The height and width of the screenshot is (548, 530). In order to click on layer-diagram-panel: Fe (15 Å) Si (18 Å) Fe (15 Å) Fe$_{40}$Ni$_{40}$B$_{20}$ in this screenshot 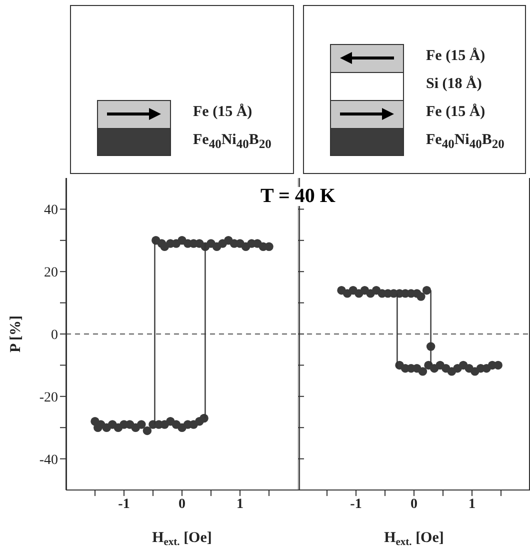, I will do `click(414, 89)`.